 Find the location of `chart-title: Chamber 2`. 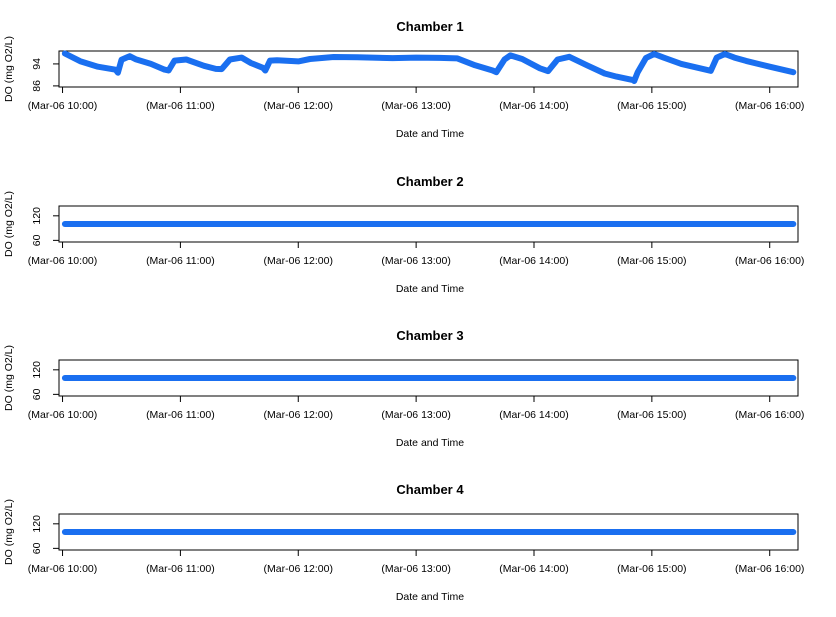

chart-title: Chamber 2 is located at coordinates (429, 181).